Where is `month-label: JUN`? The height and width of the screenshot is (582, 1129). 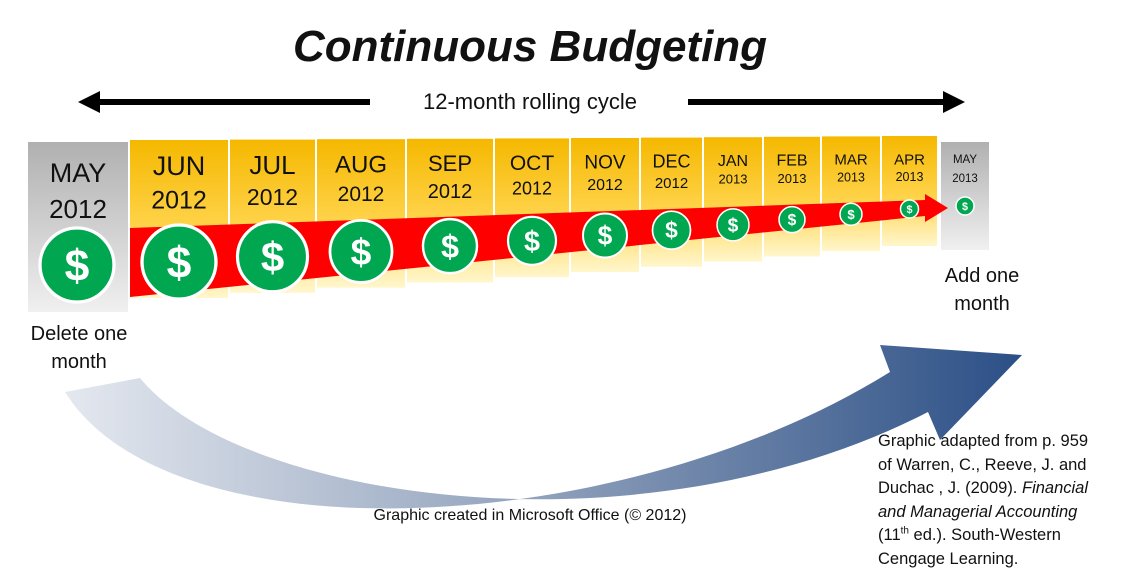
month-label: JUN is located at coordinates (179, 166).